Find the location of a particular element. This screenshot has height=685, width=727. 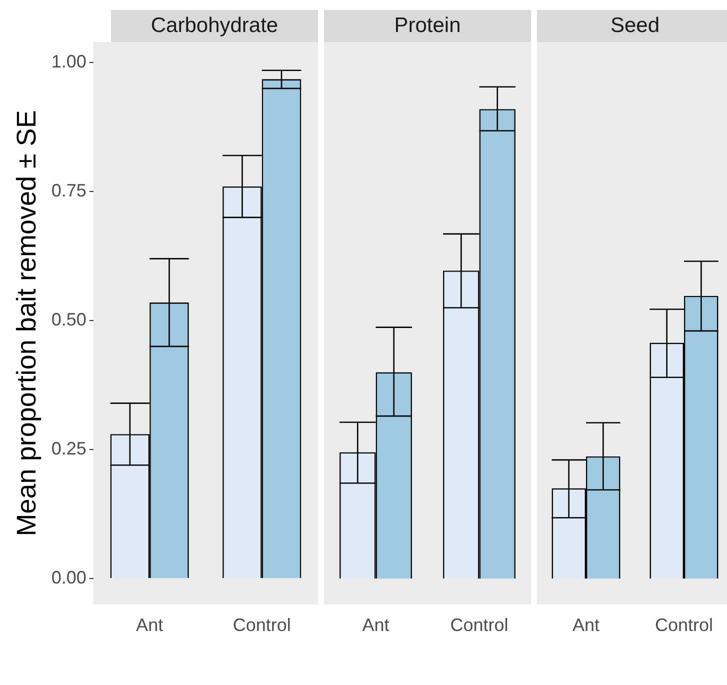

y-axis-title: Mean proportion bait removed ± SE is located at coordinates (27, 323).